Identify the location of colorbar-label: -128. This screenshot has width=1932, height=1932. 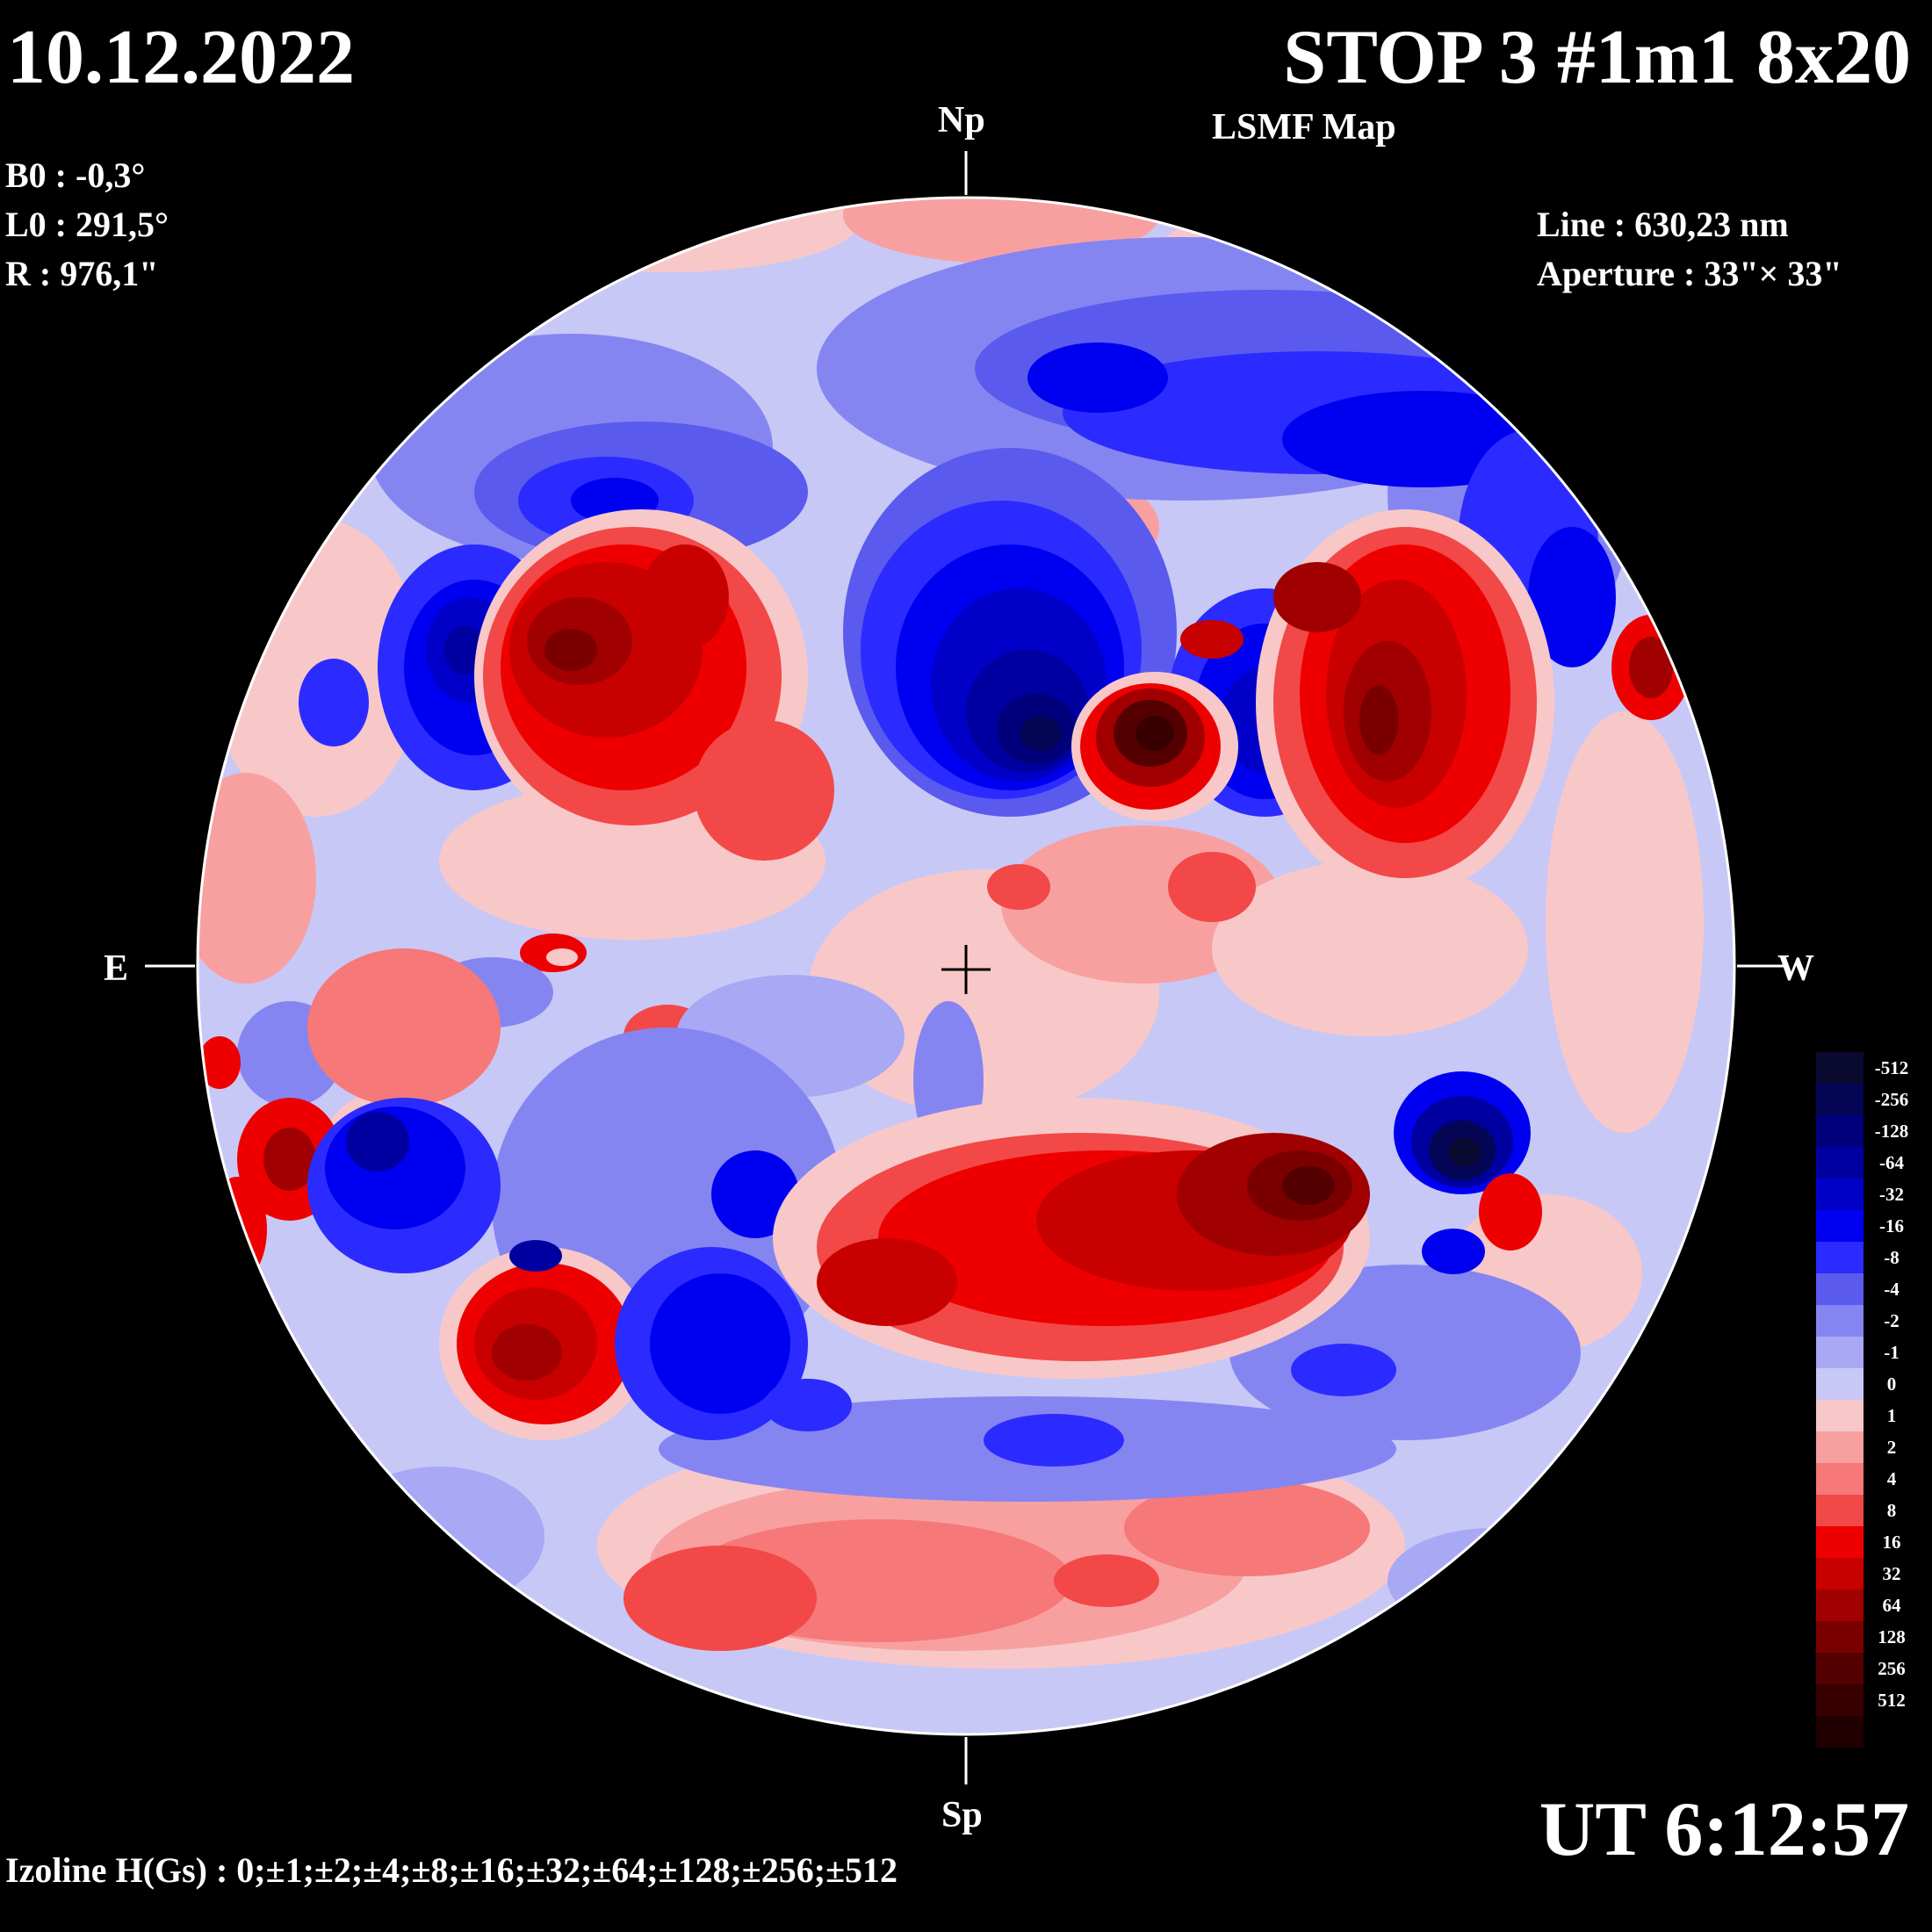
(1891, 1131).